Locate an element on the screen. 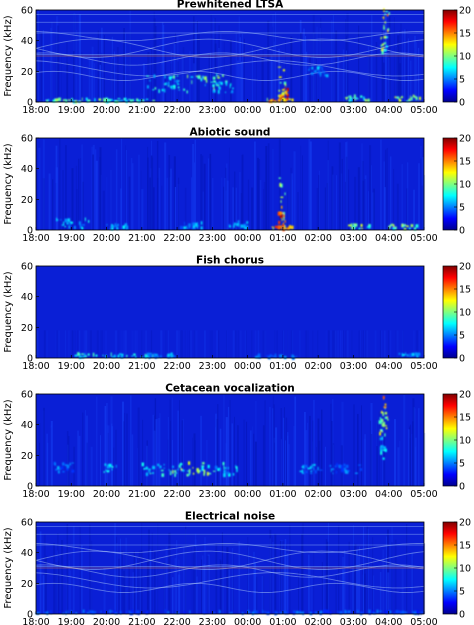 The image size is (474, 625). x-tick-label: 00:00 is located at coordinates (247, 621).